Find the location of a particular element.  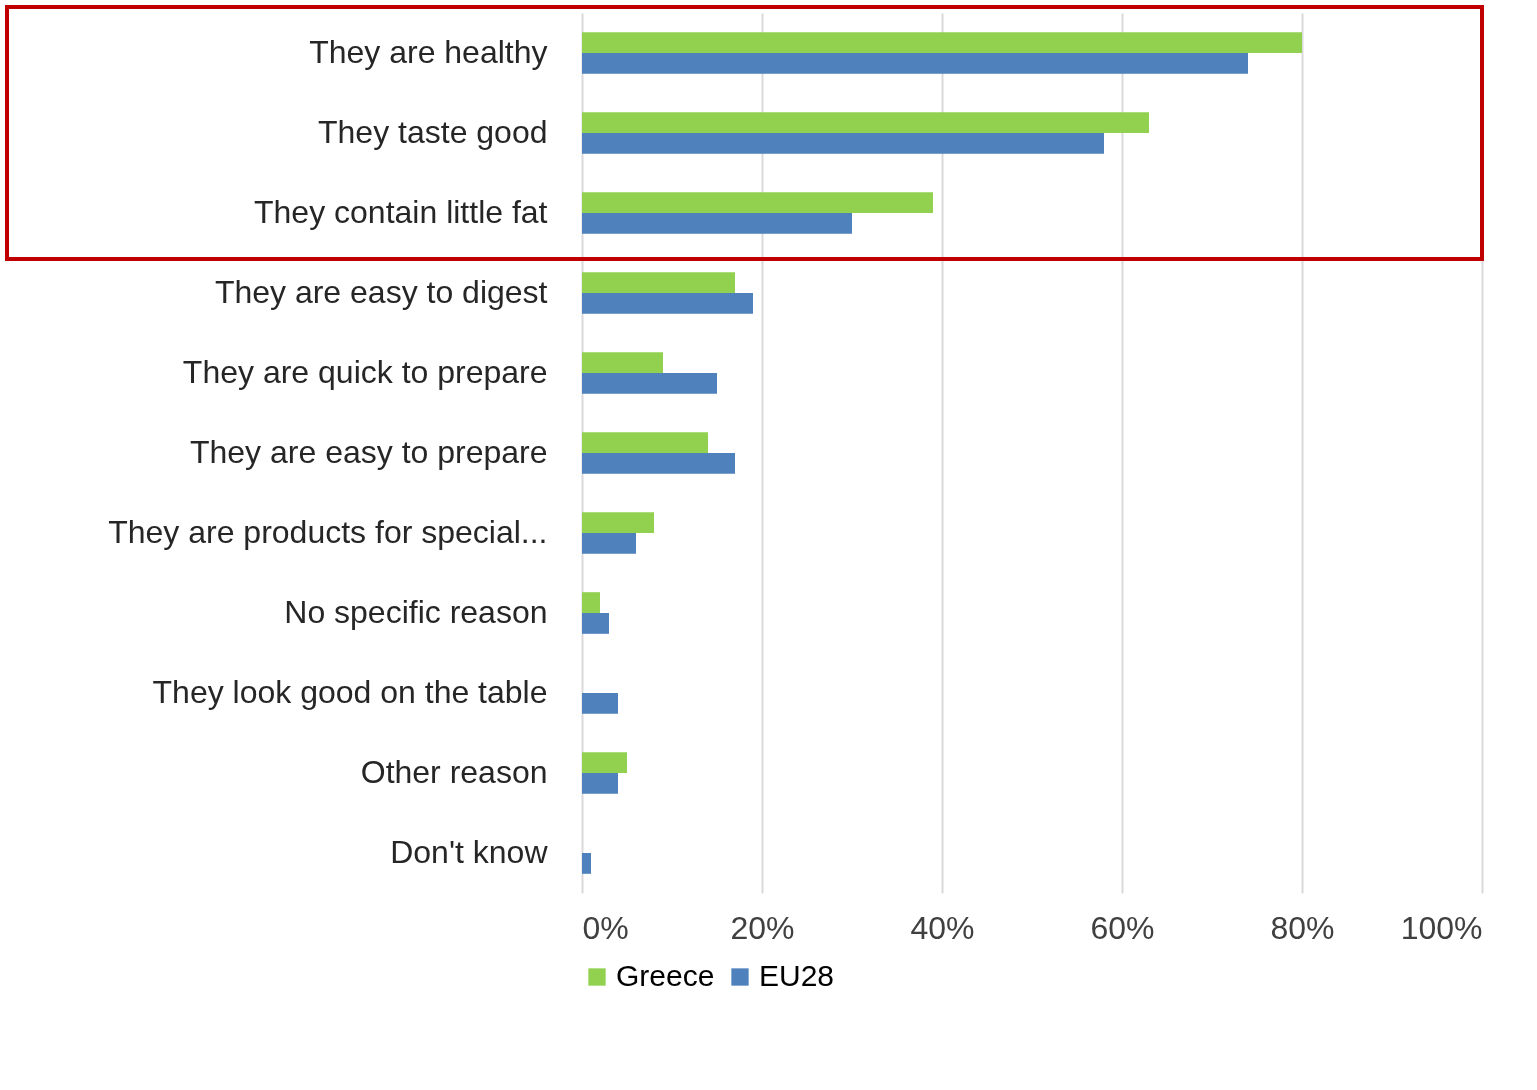

y-tick-label: They are easy to digest is located at coordinates (381, 292).